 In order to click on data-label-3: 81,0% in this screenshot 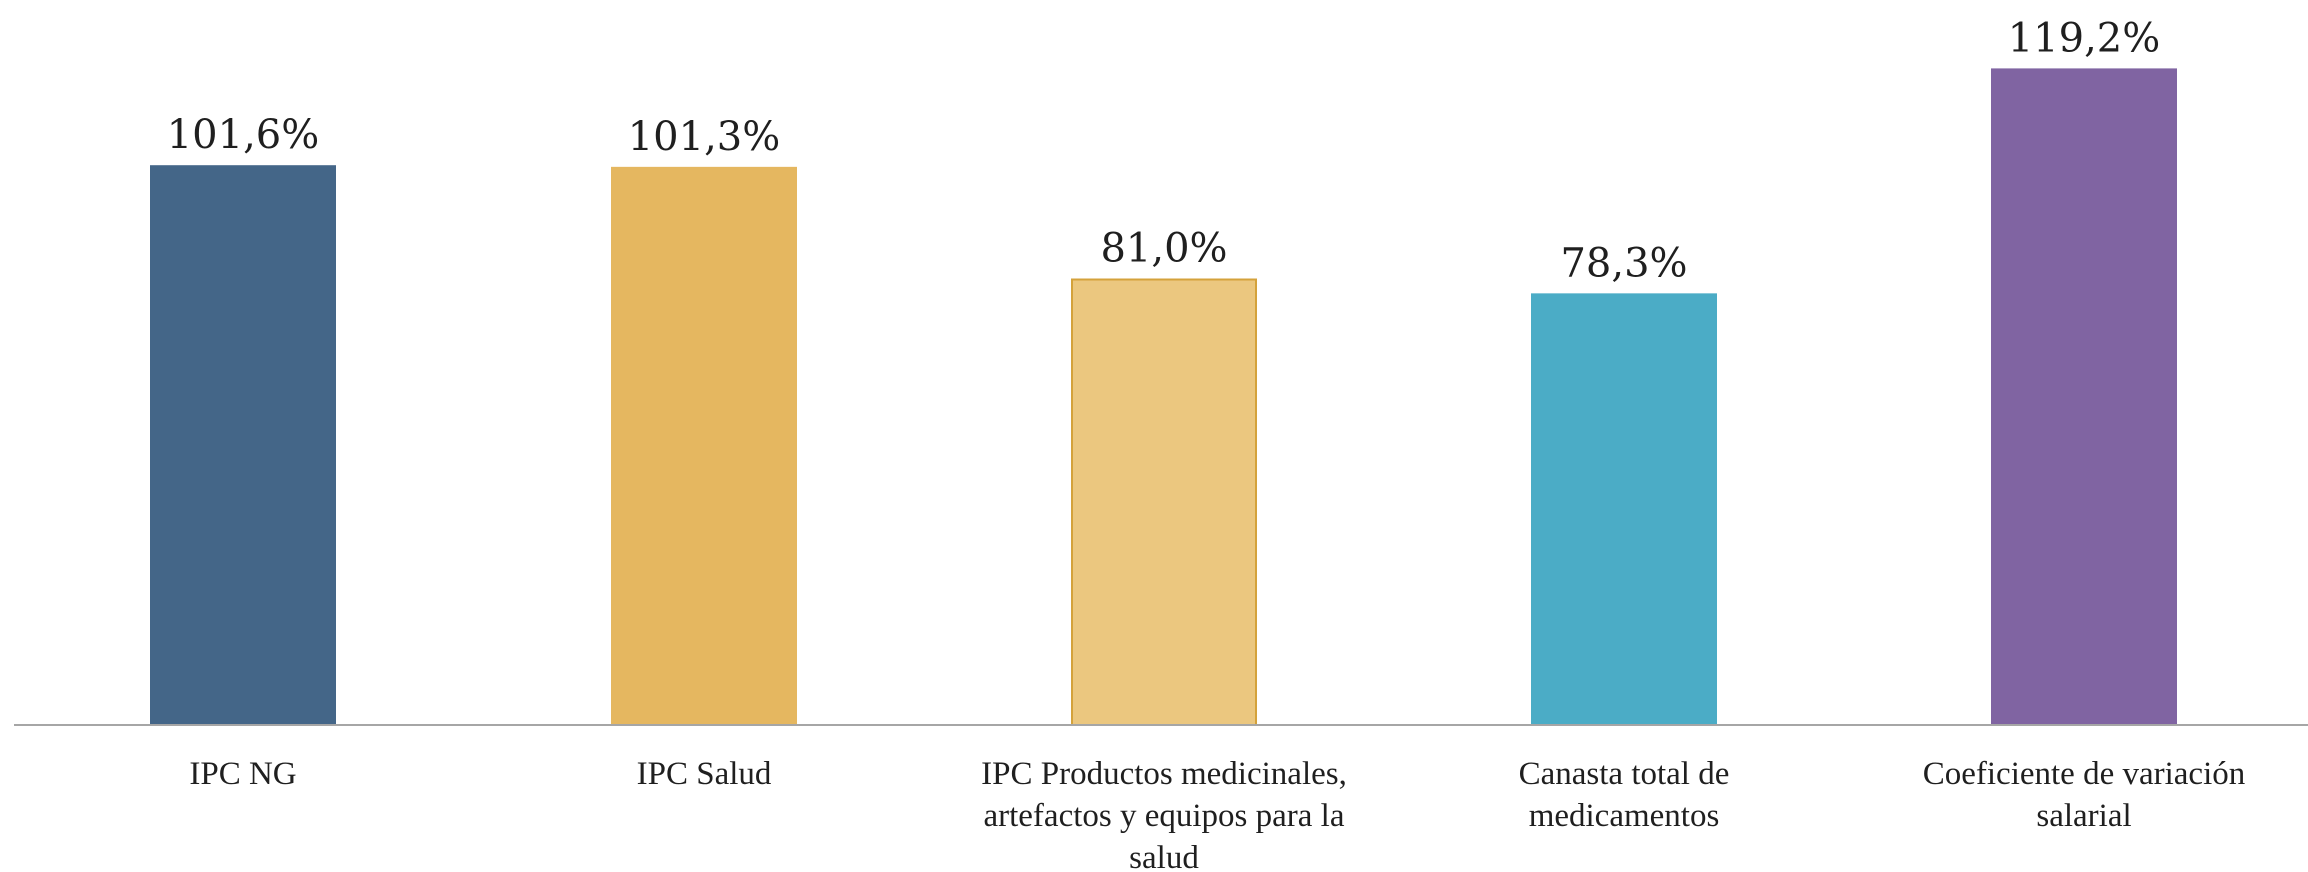, I will do `click(1163, 249)`.